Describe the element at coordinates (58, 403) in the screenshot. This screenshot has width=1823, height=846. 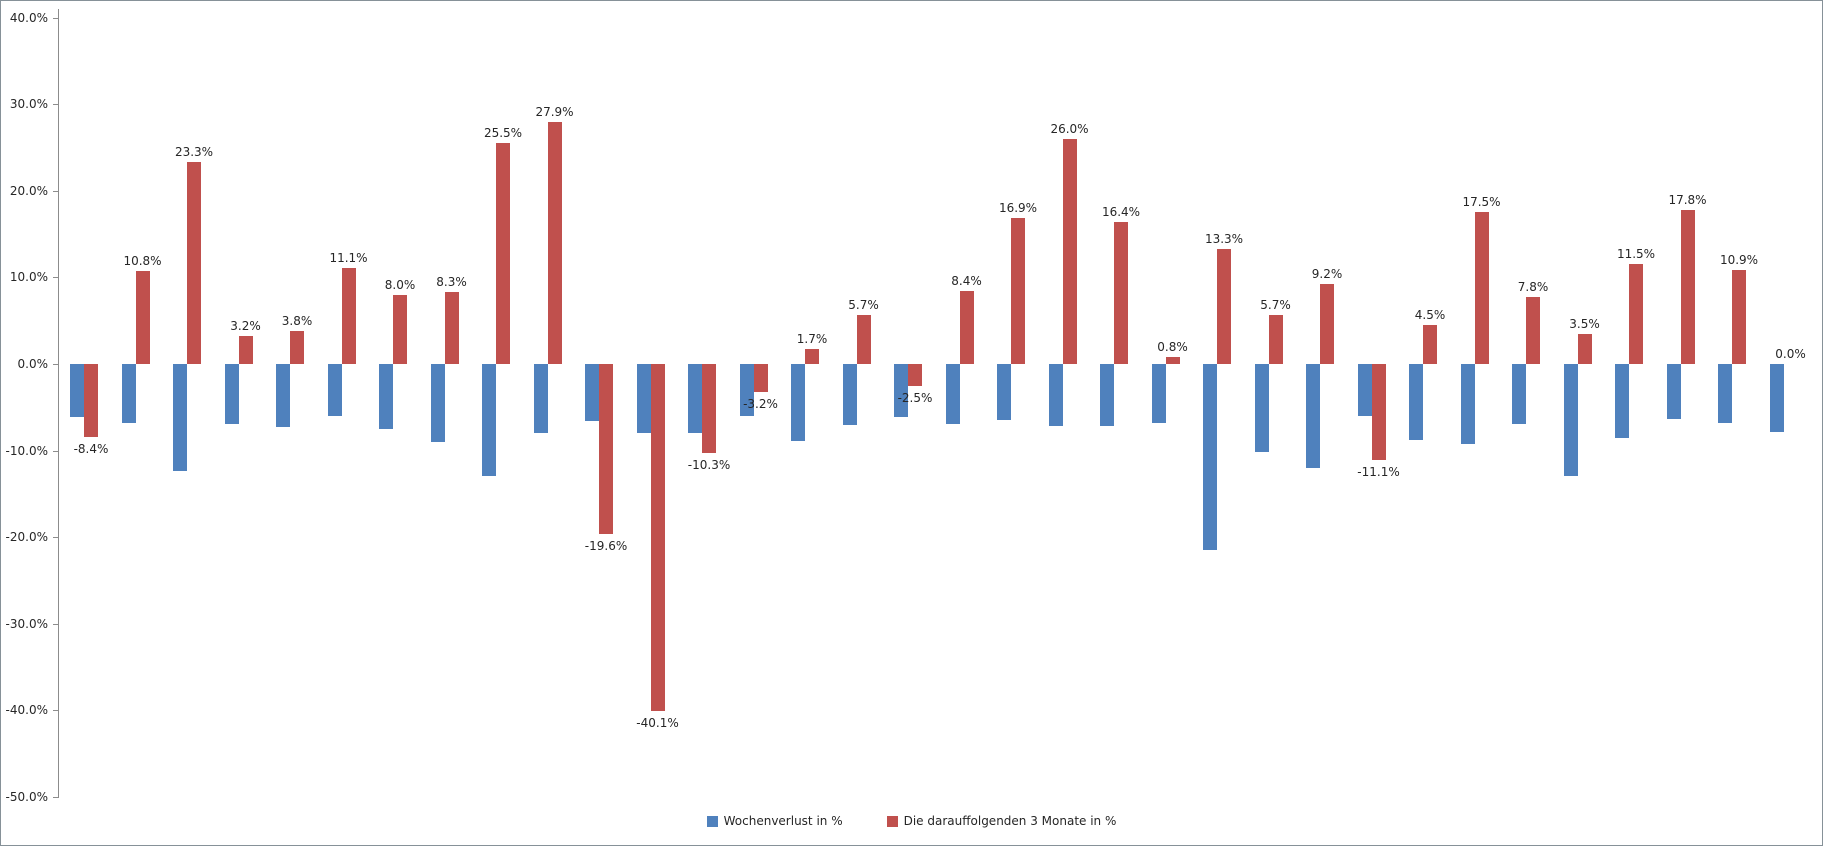
I see `y-axis-line` at that location.